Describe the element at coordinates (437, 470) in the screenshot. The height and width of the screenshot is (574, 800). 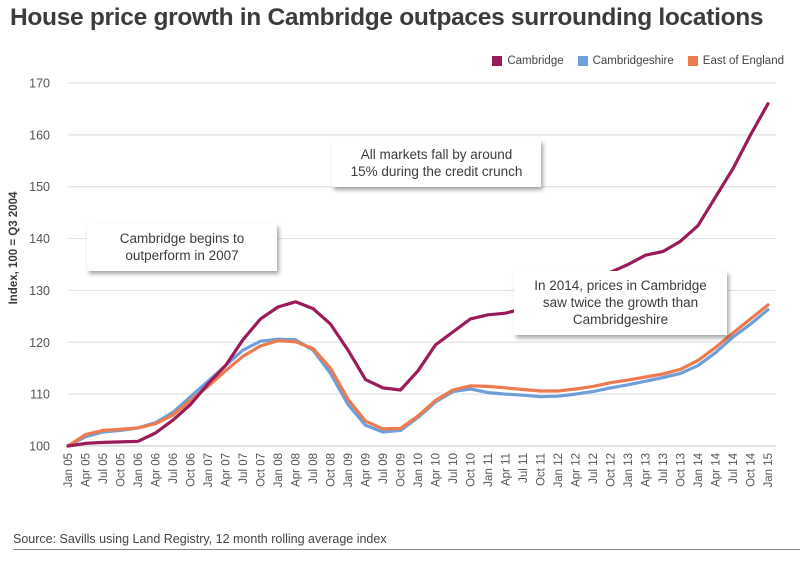
I see `x-tick-label: Apr 10` at that location.